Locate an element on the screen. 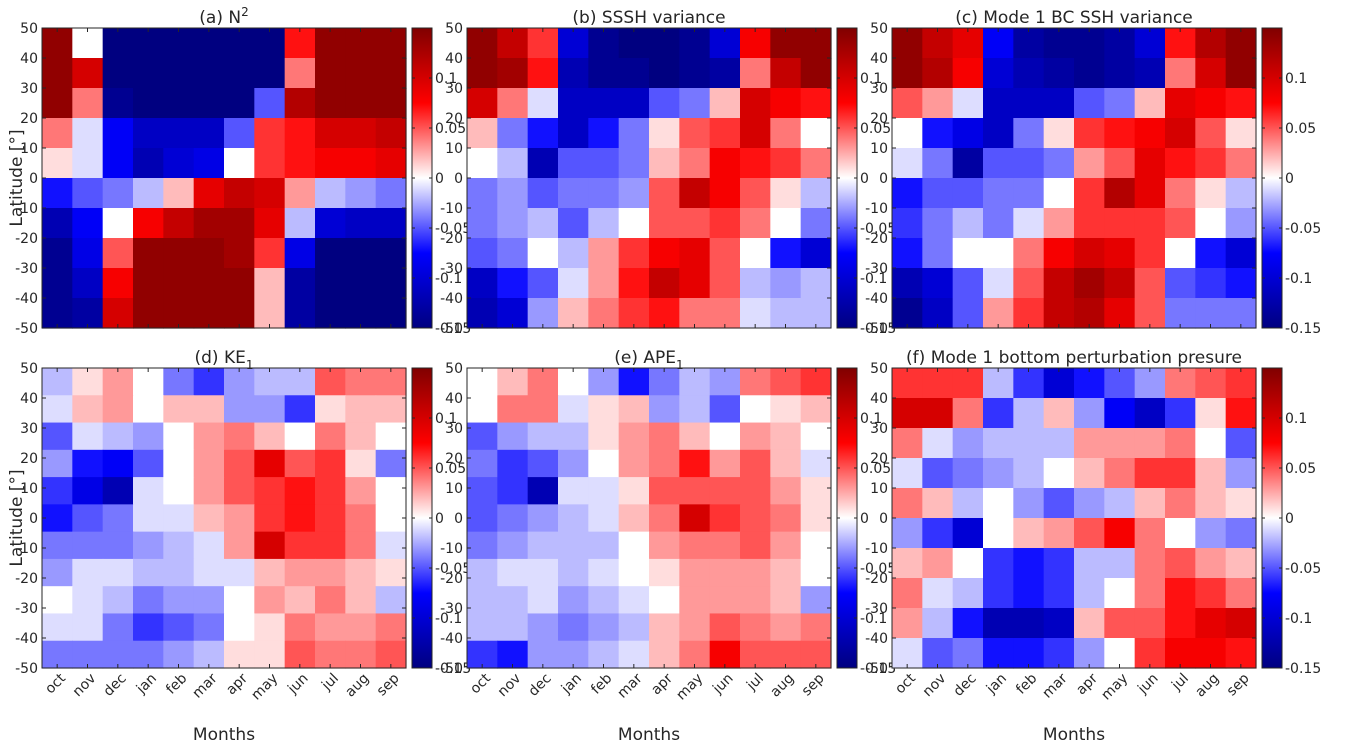 The height and width of the screenshot is (747, 1355). y-tick-label: -30 is located at coordinates (26, 609).